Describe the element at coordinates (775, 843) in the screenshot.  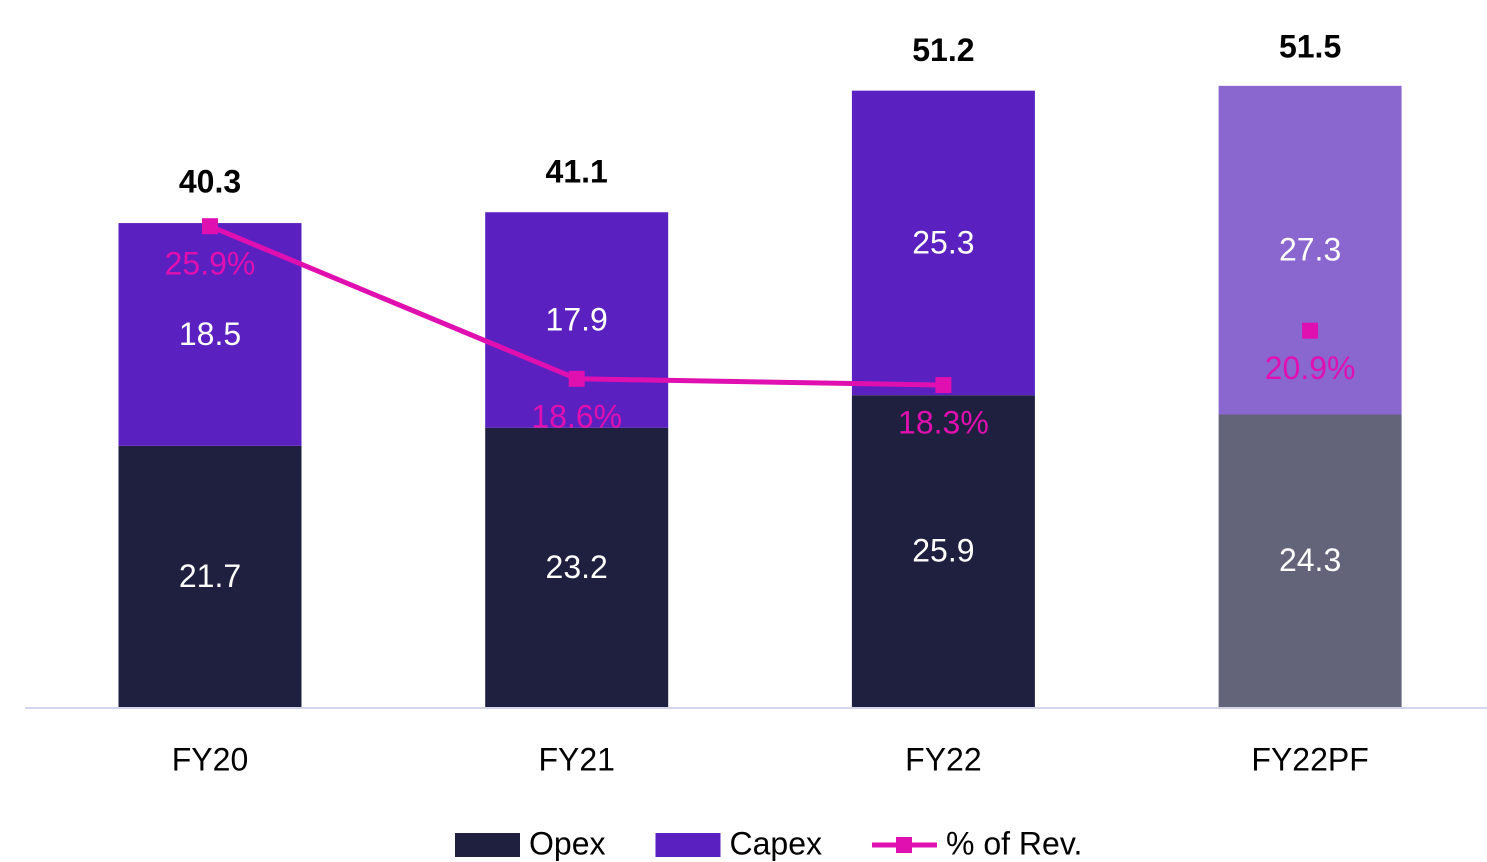
I see `legend-label: Capex` at that location.